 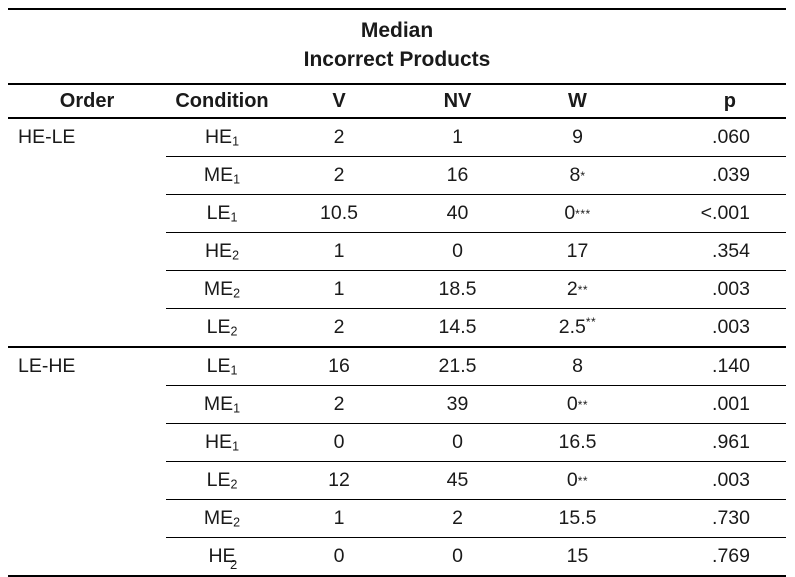 I want to click on value-w: 15.5, so click(x=577, y=518).